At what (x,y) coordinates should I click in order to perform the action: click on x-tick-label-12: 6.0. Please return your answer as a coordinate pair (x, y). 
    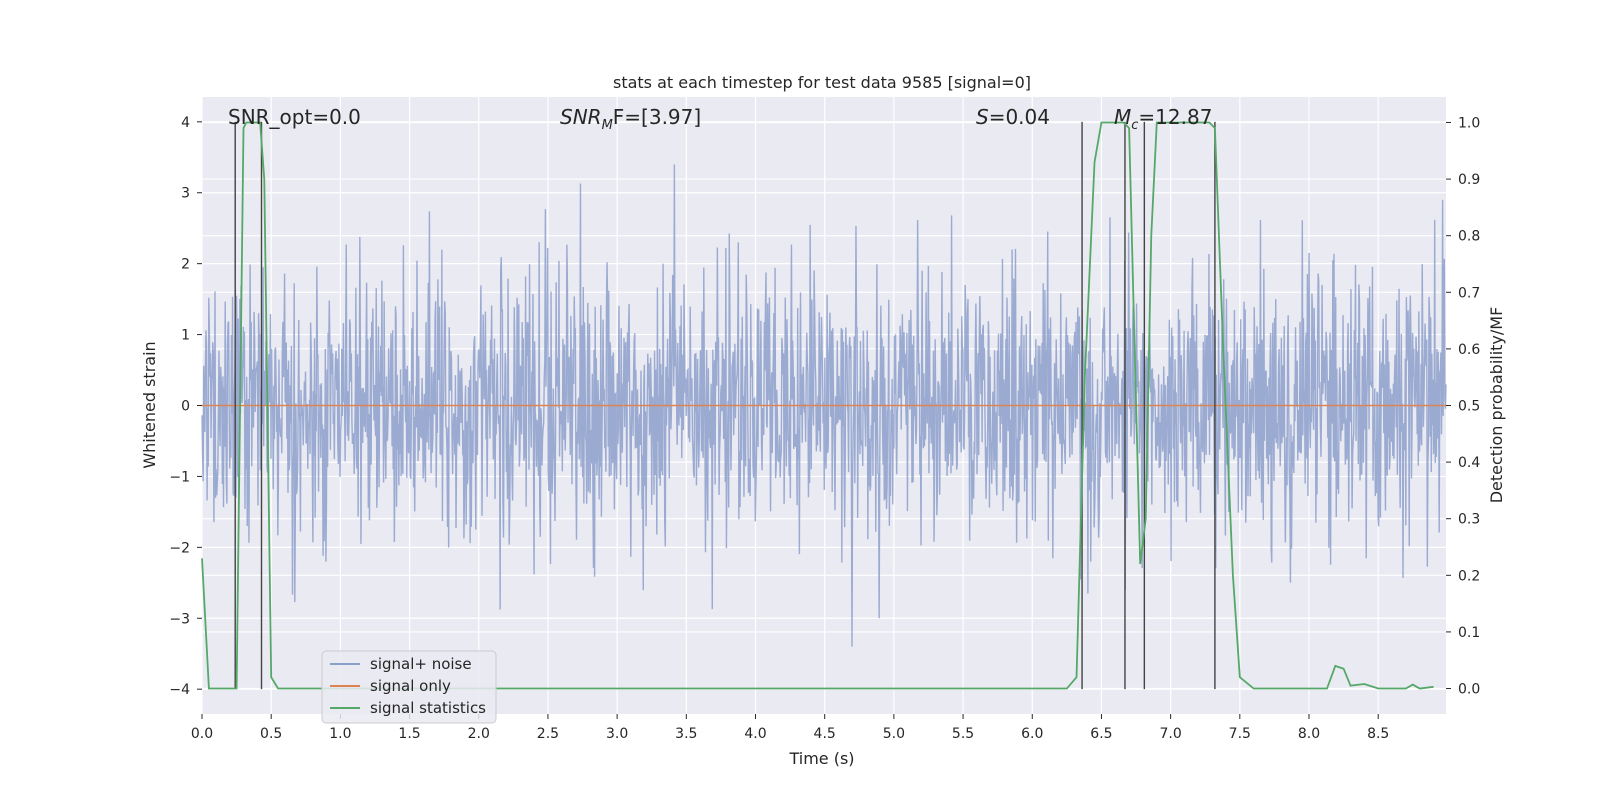
    Looking at the image, I should click on (1032, 734).